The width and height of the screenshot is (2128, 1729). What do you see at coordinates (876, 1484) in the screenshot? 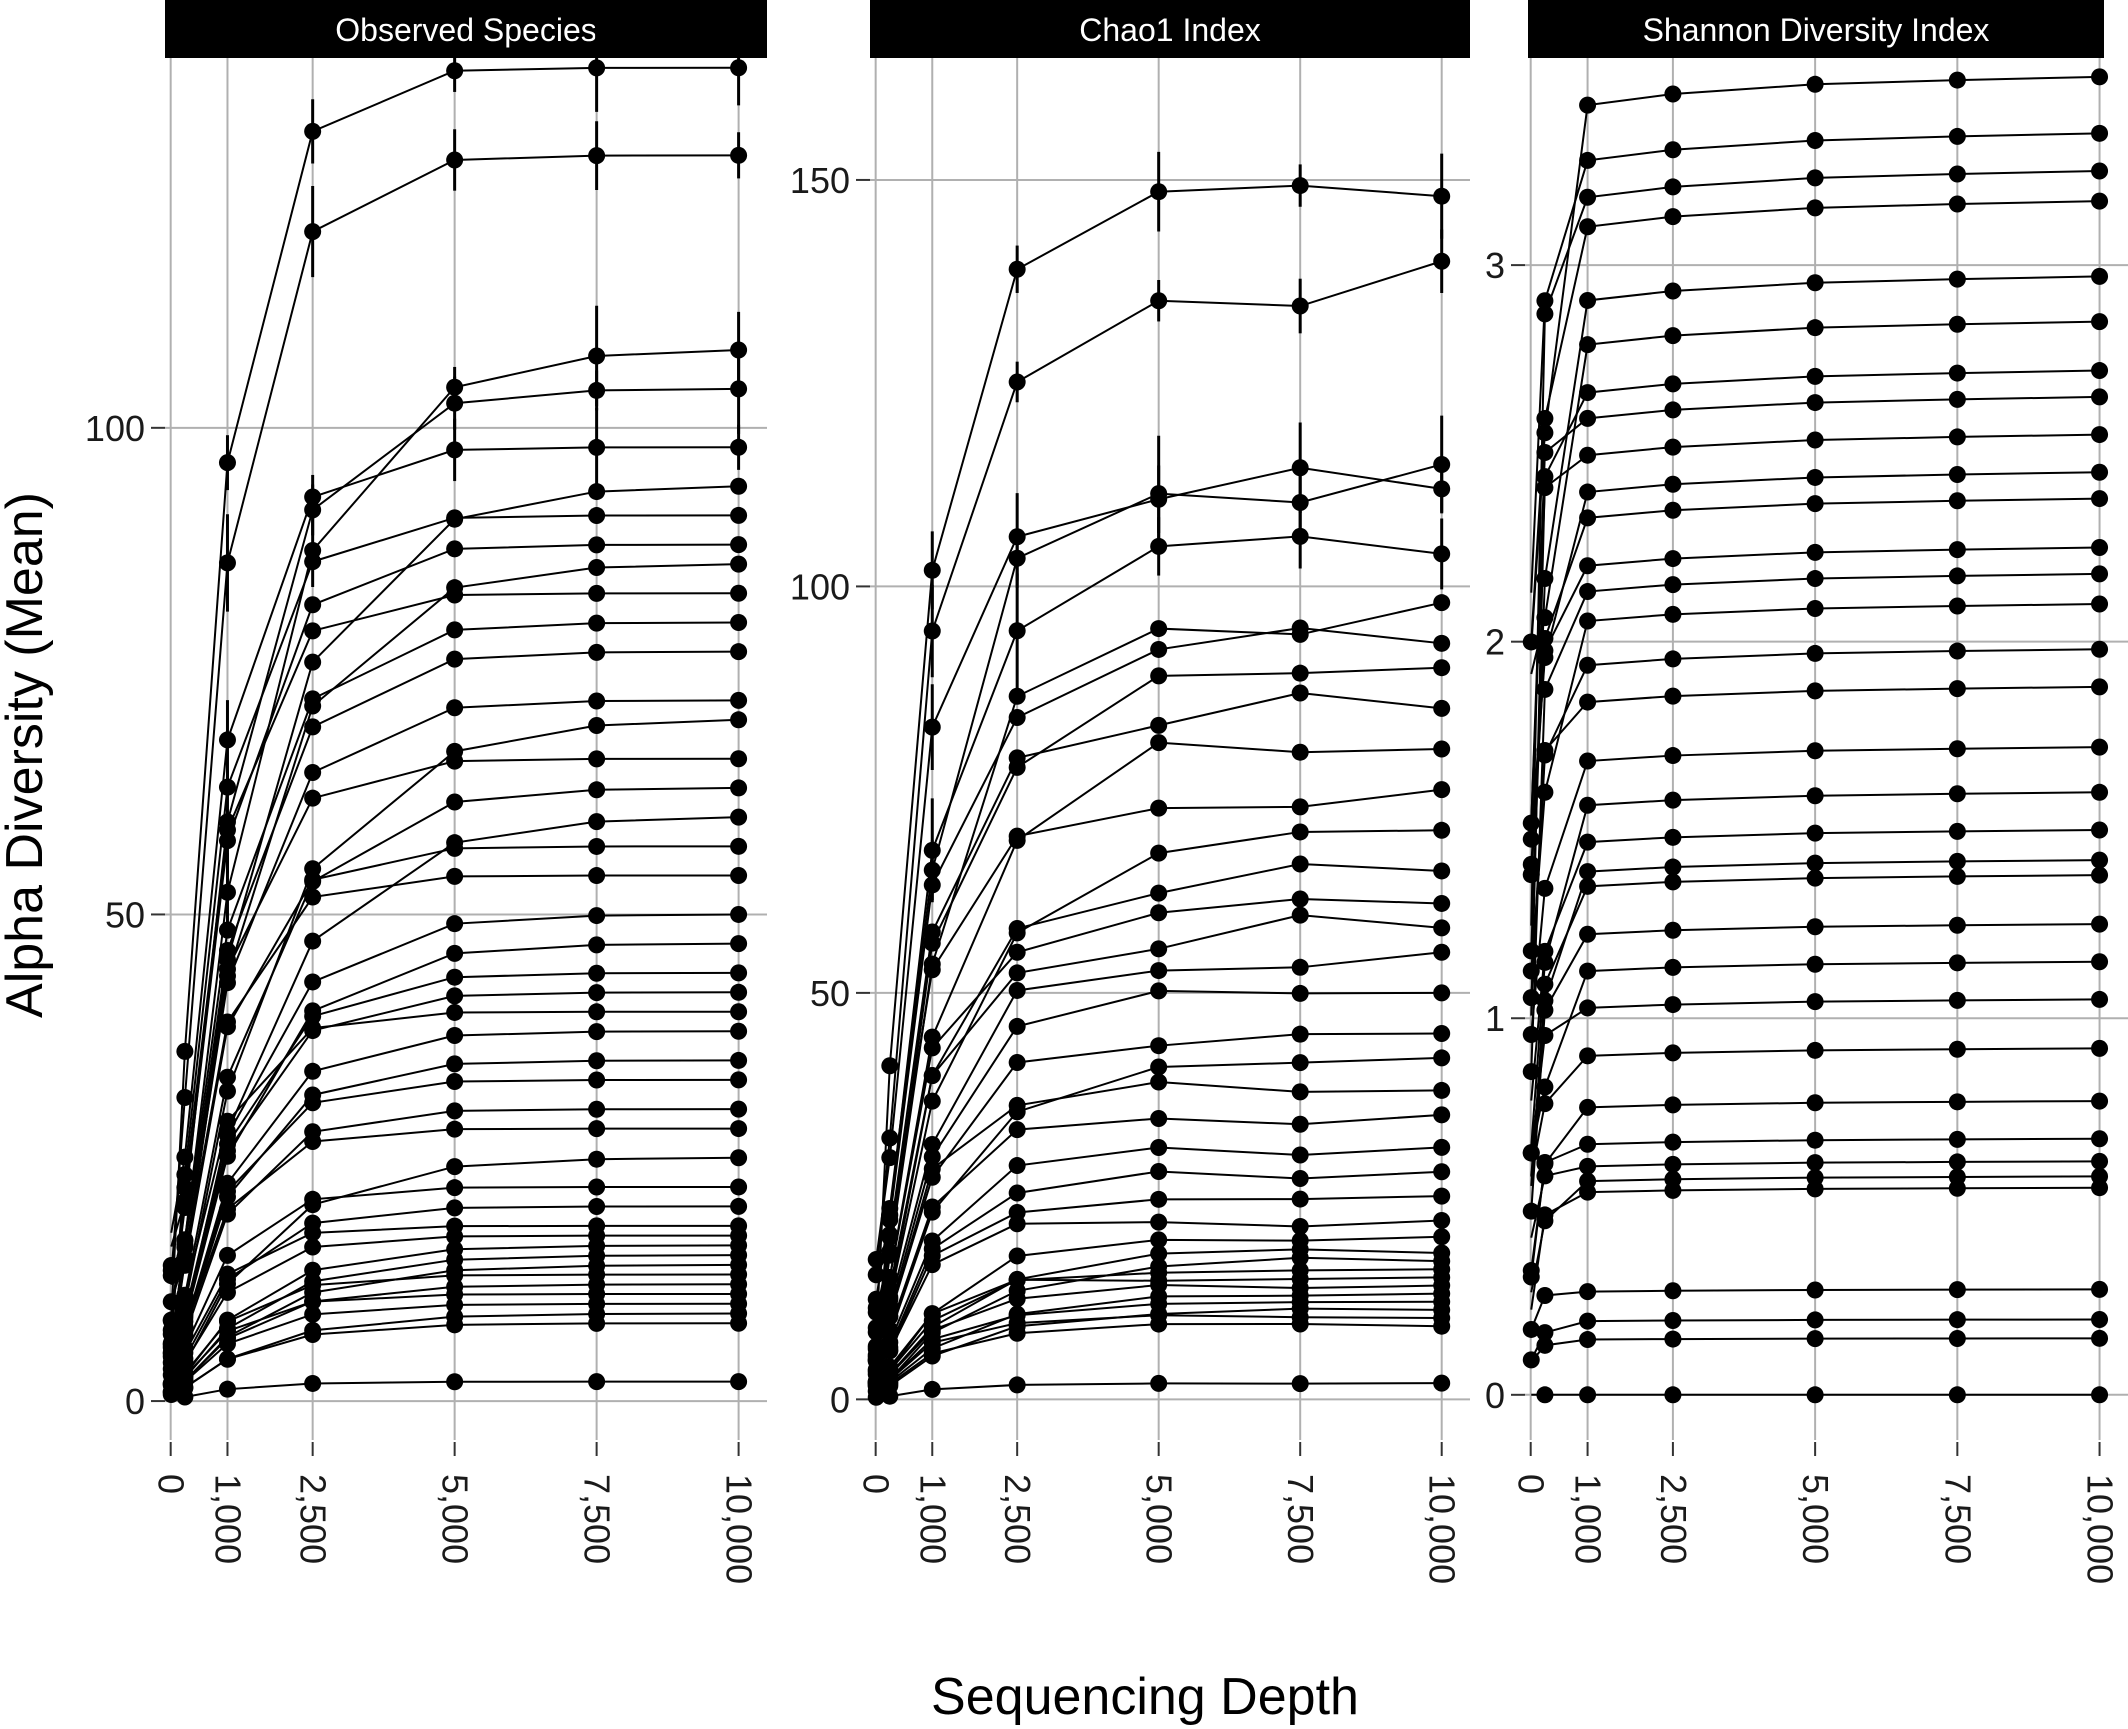
I see `x-tick-label: 0` at bounding box center [876, 1484].